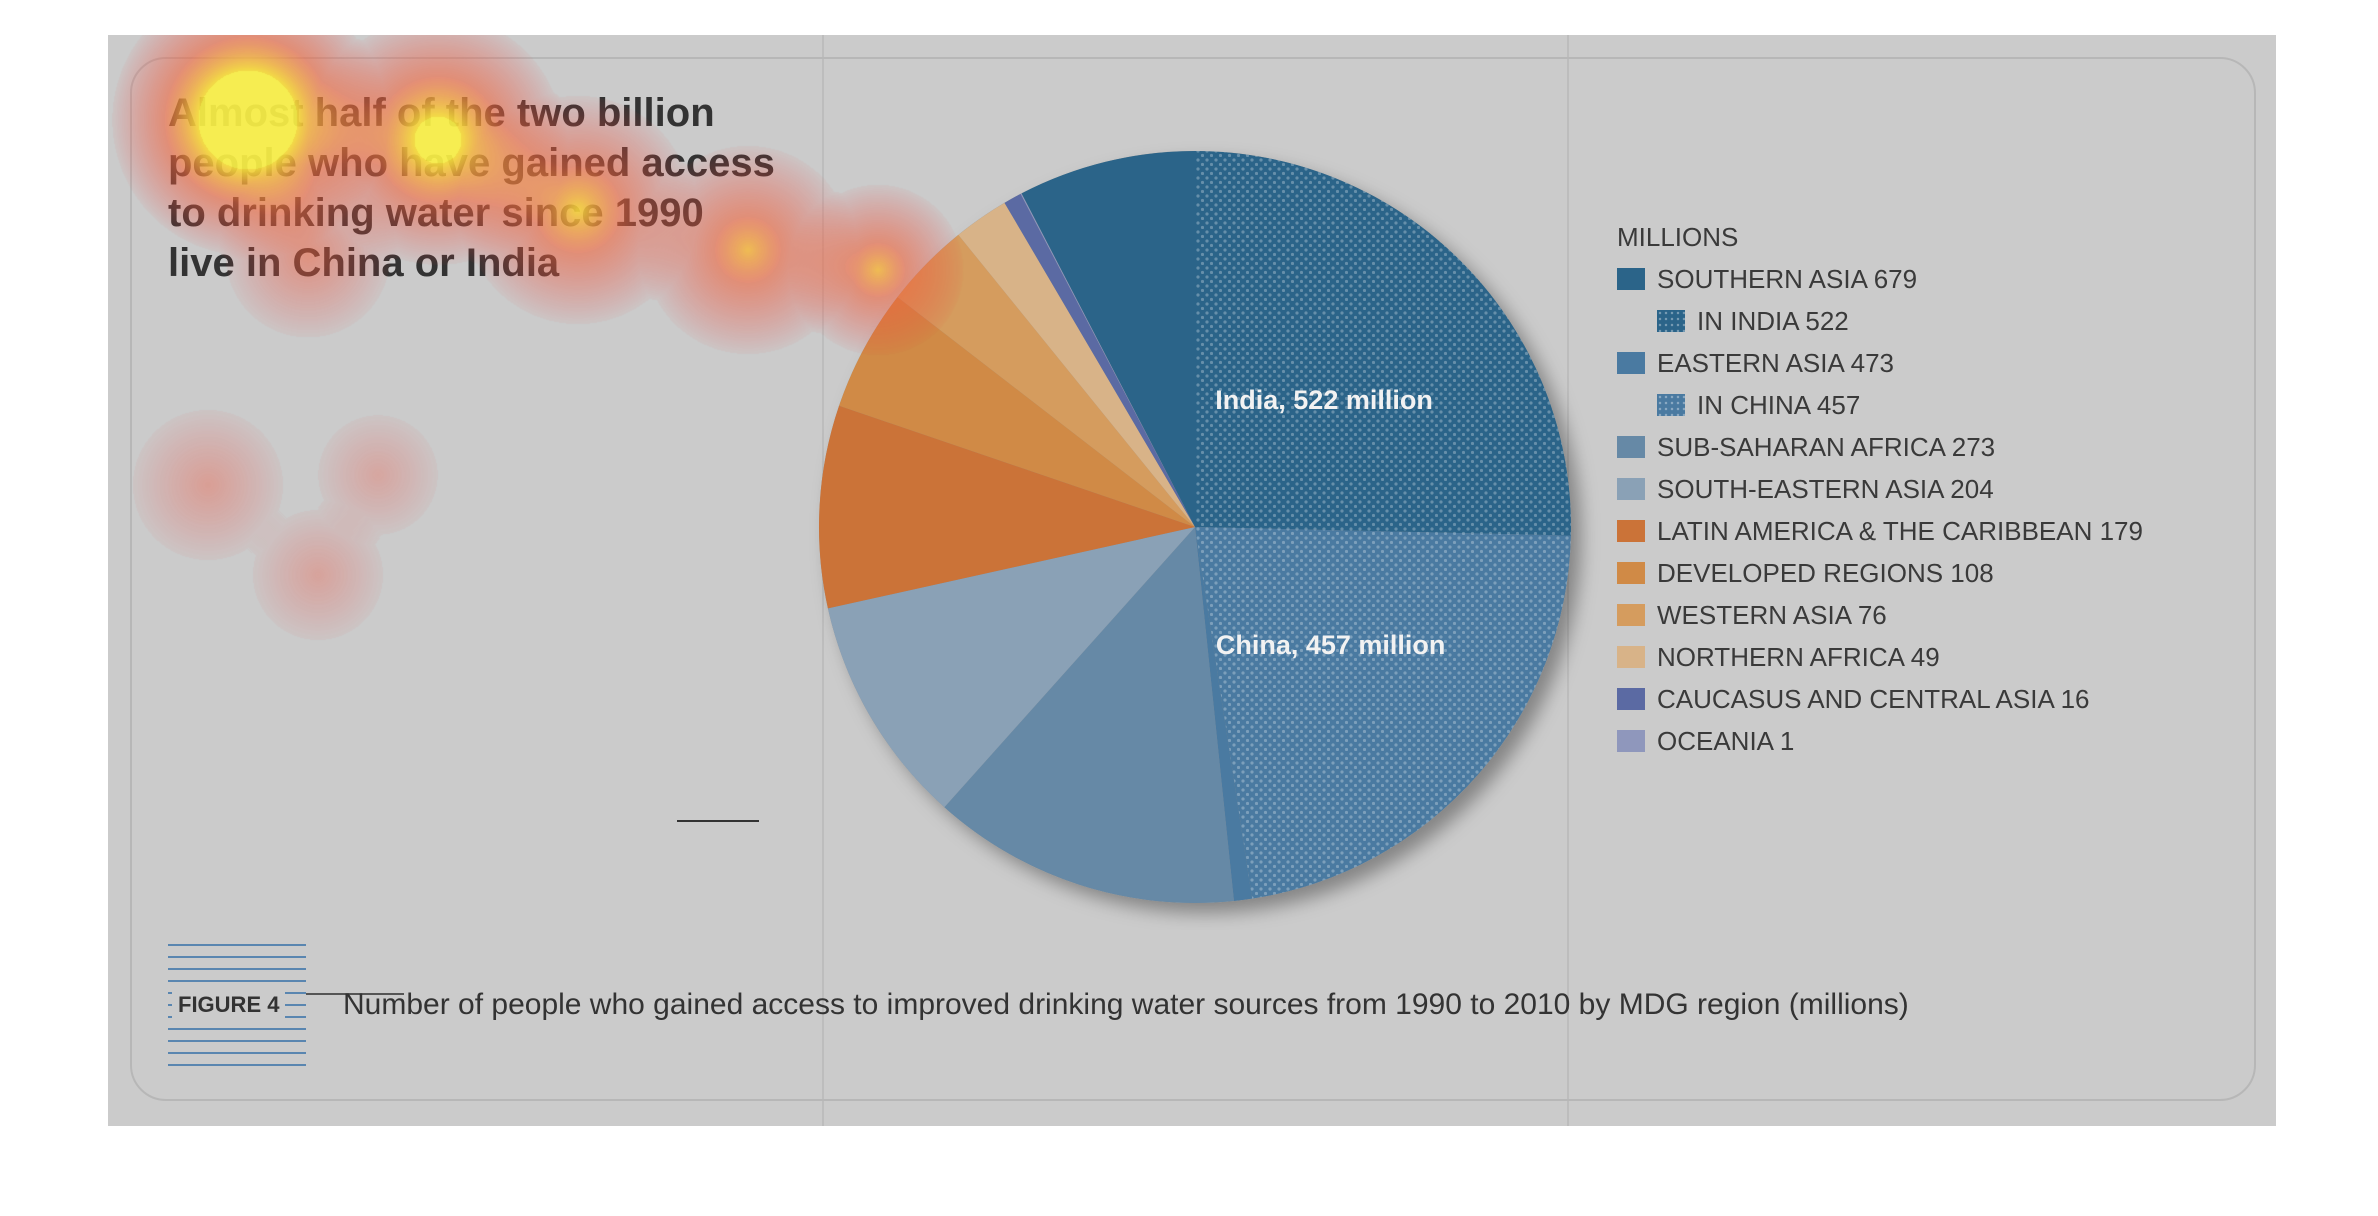 This screenshot has height=1216, width=2378. I want to click on legend-label: IN CHINA 457, so click(1779, 405).